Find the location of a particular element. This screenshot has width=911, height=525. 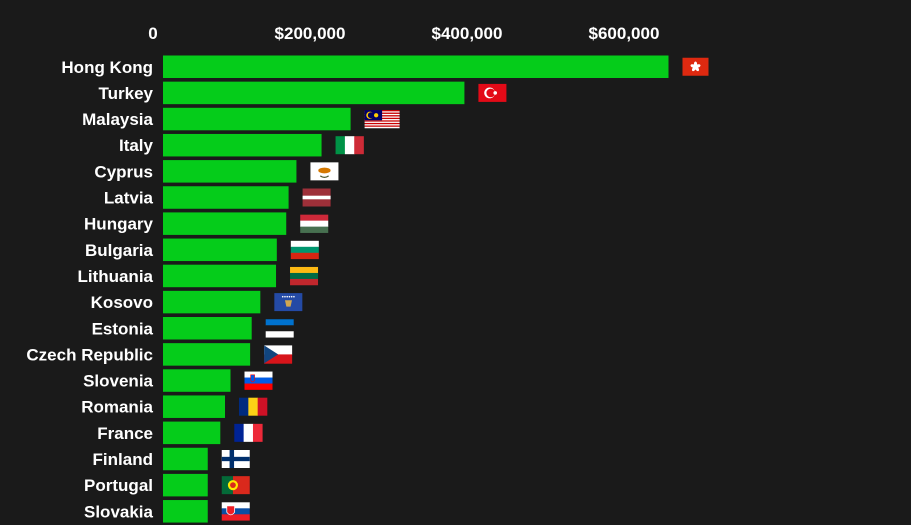

category-label: Kosovo is located at coordinates (122, 302).